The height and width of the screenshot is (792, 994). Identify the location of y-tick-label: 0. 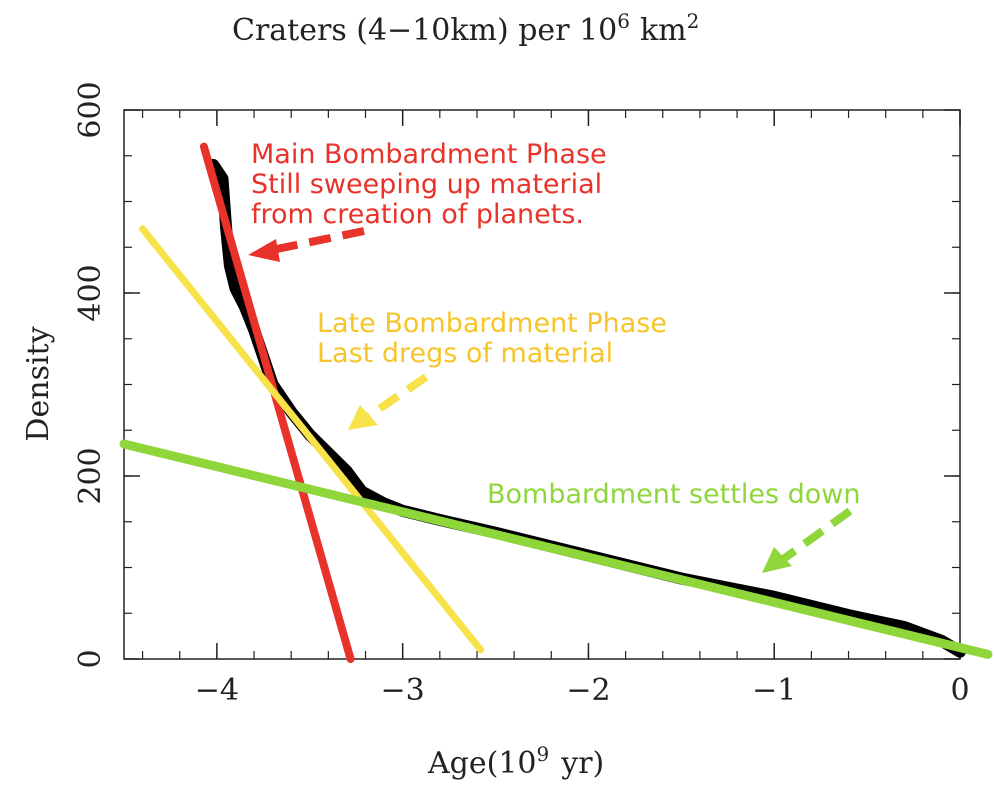
(90, 658).